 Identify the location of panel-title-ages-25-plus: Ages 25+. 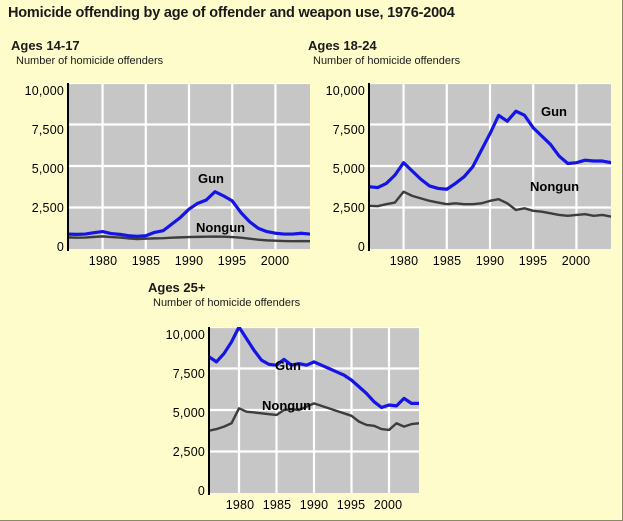
(177, 287).